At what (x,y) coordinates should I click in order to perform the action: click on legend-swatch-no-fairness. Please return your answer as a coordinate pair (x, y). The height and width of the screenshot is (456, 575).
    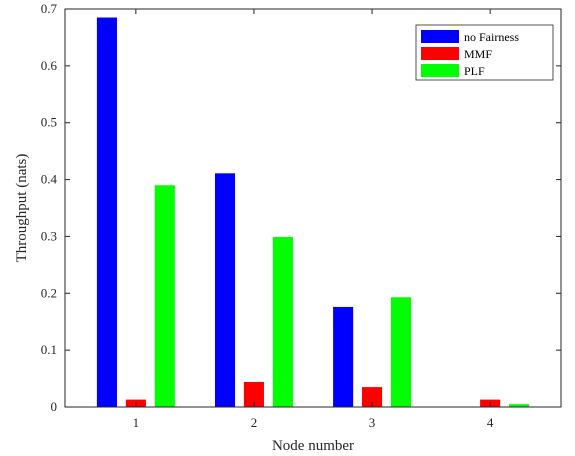
    Looking at the image, I should click on (440, 36).